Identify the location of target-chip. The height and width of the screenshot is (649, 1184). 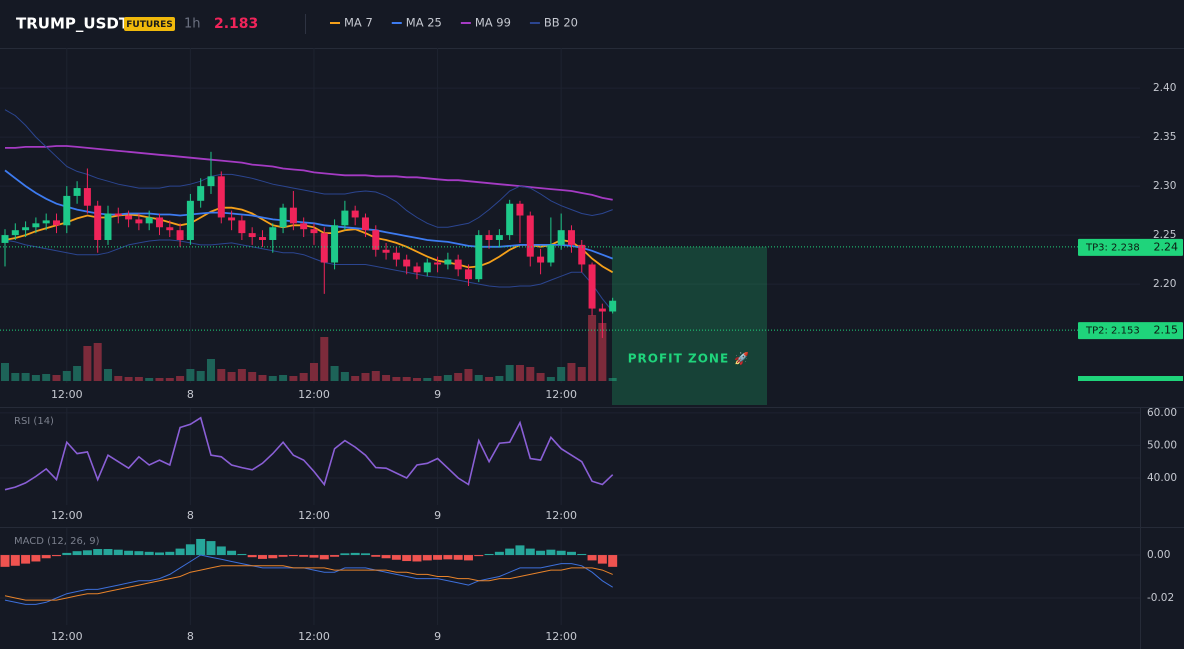
(1130, 331).